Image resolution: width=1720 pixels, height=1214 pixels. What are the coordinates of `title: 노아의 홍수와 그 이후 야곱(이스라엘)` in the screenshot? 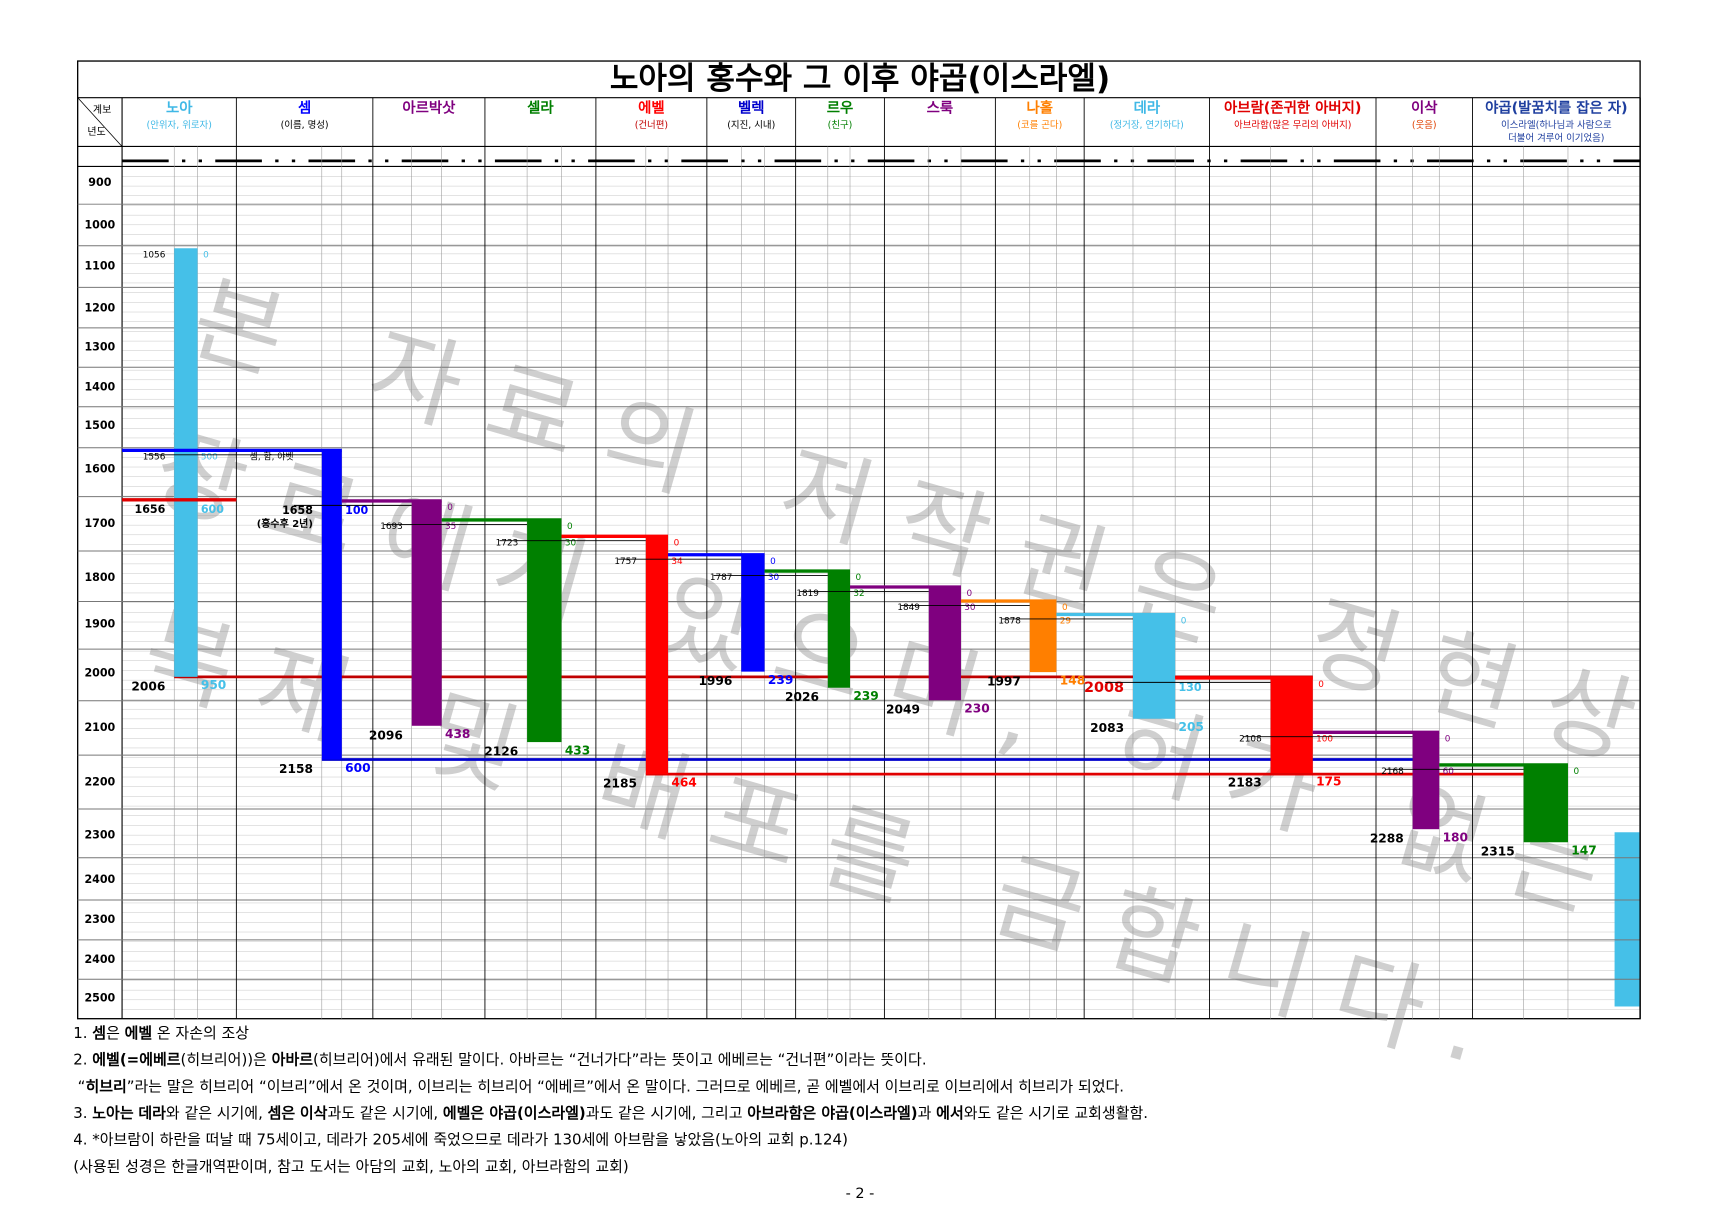 It's located at (860, 79).